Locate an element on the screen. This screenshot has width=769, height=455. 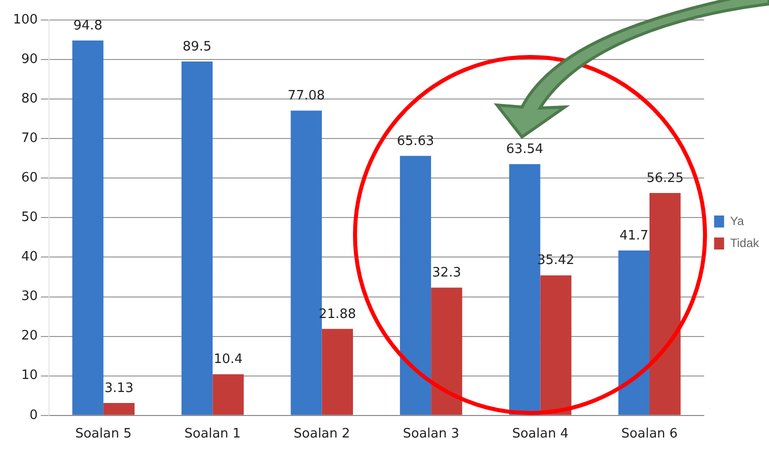
data-label: 89.5 is located at coordinates (197, 46).